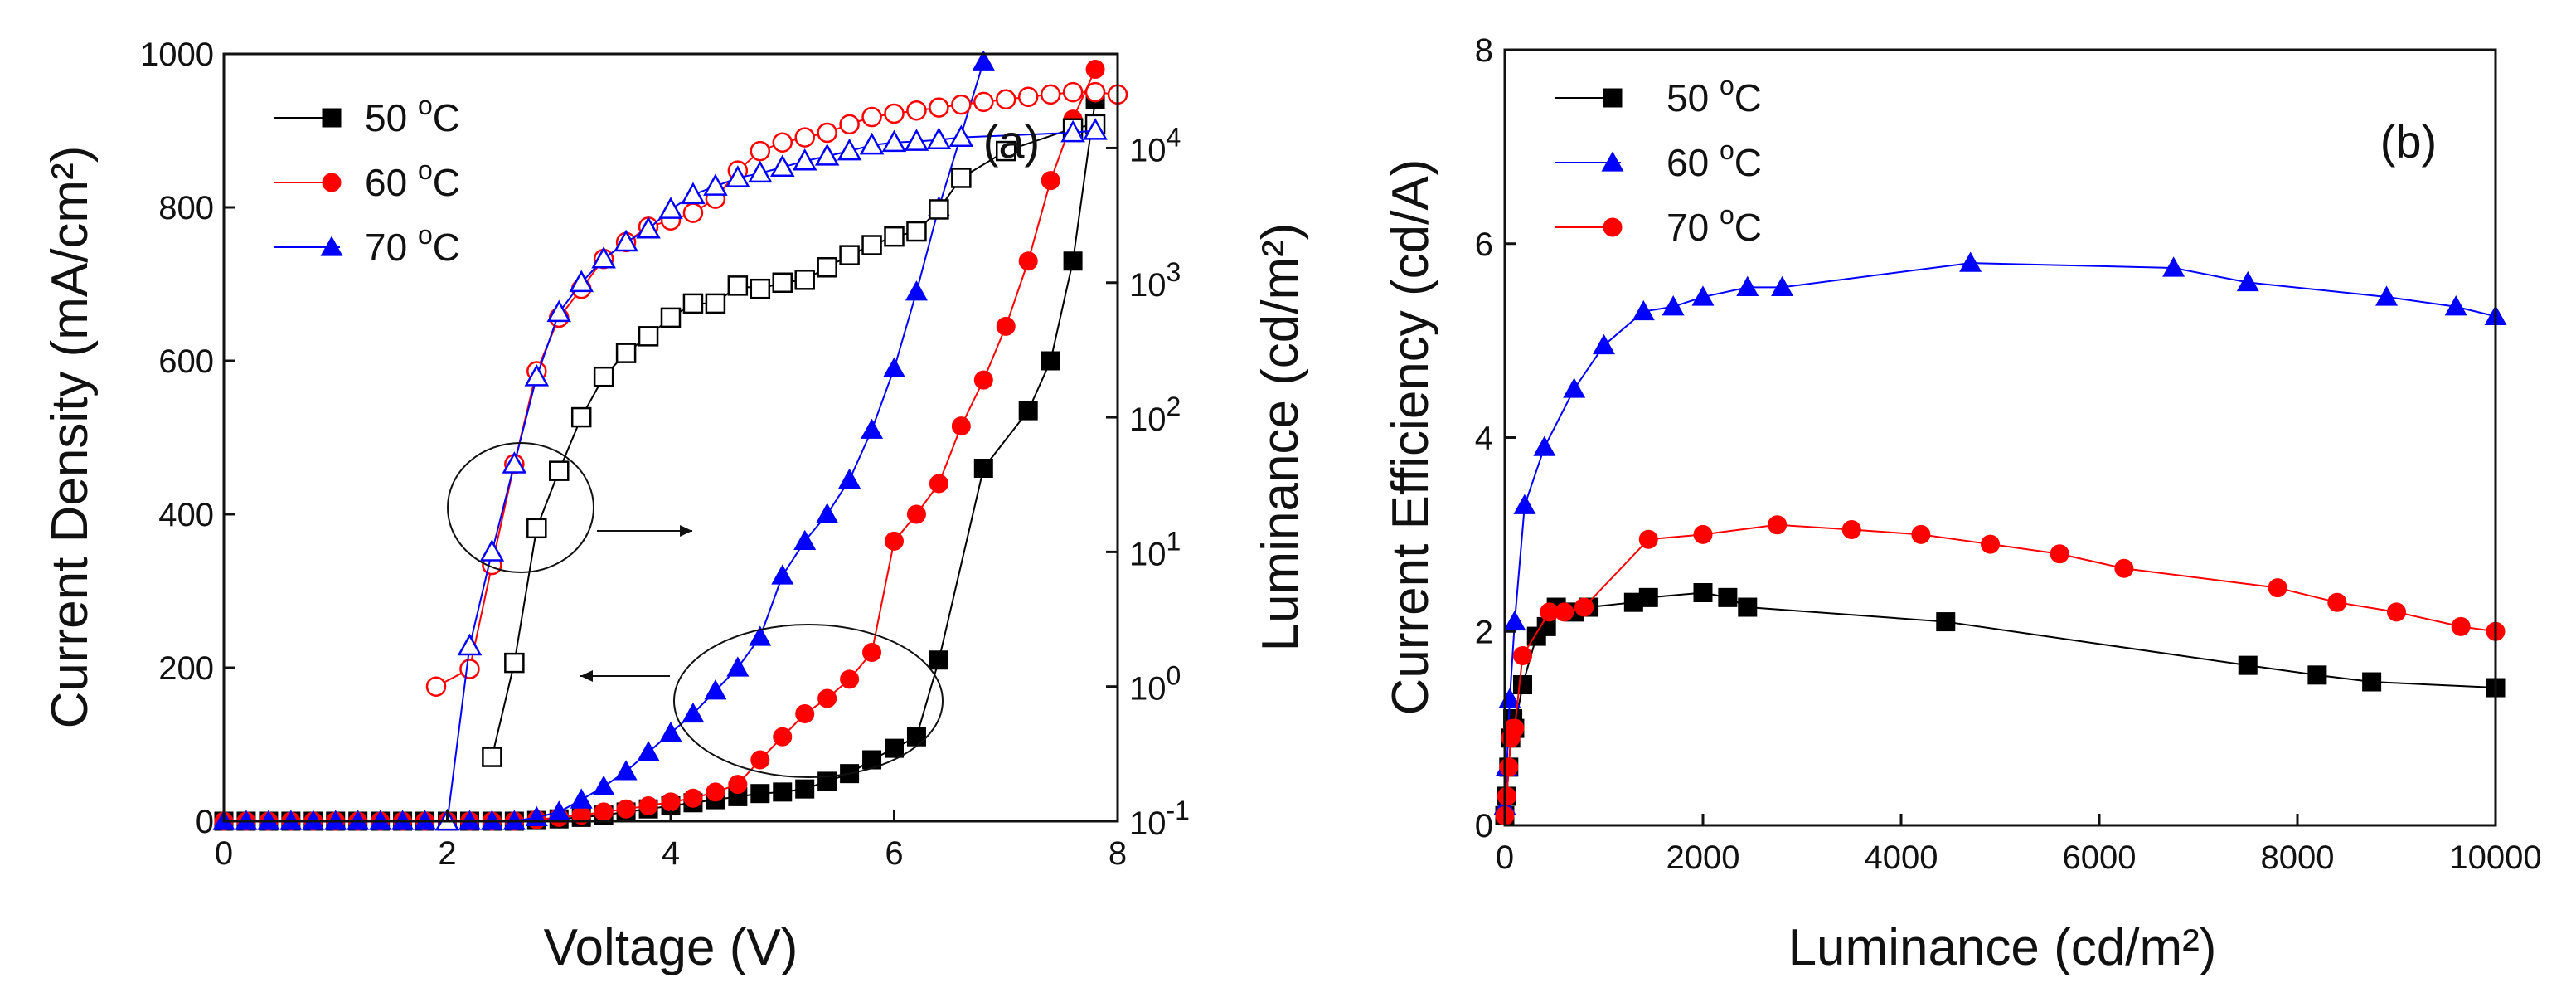 The height and width of the screenshot is (1007, 2576). What do you see at coordinates (186, 668) in the screenshot?
I see `panel-a-left-y-tick-label: 200` at bounding box center [186, 668].